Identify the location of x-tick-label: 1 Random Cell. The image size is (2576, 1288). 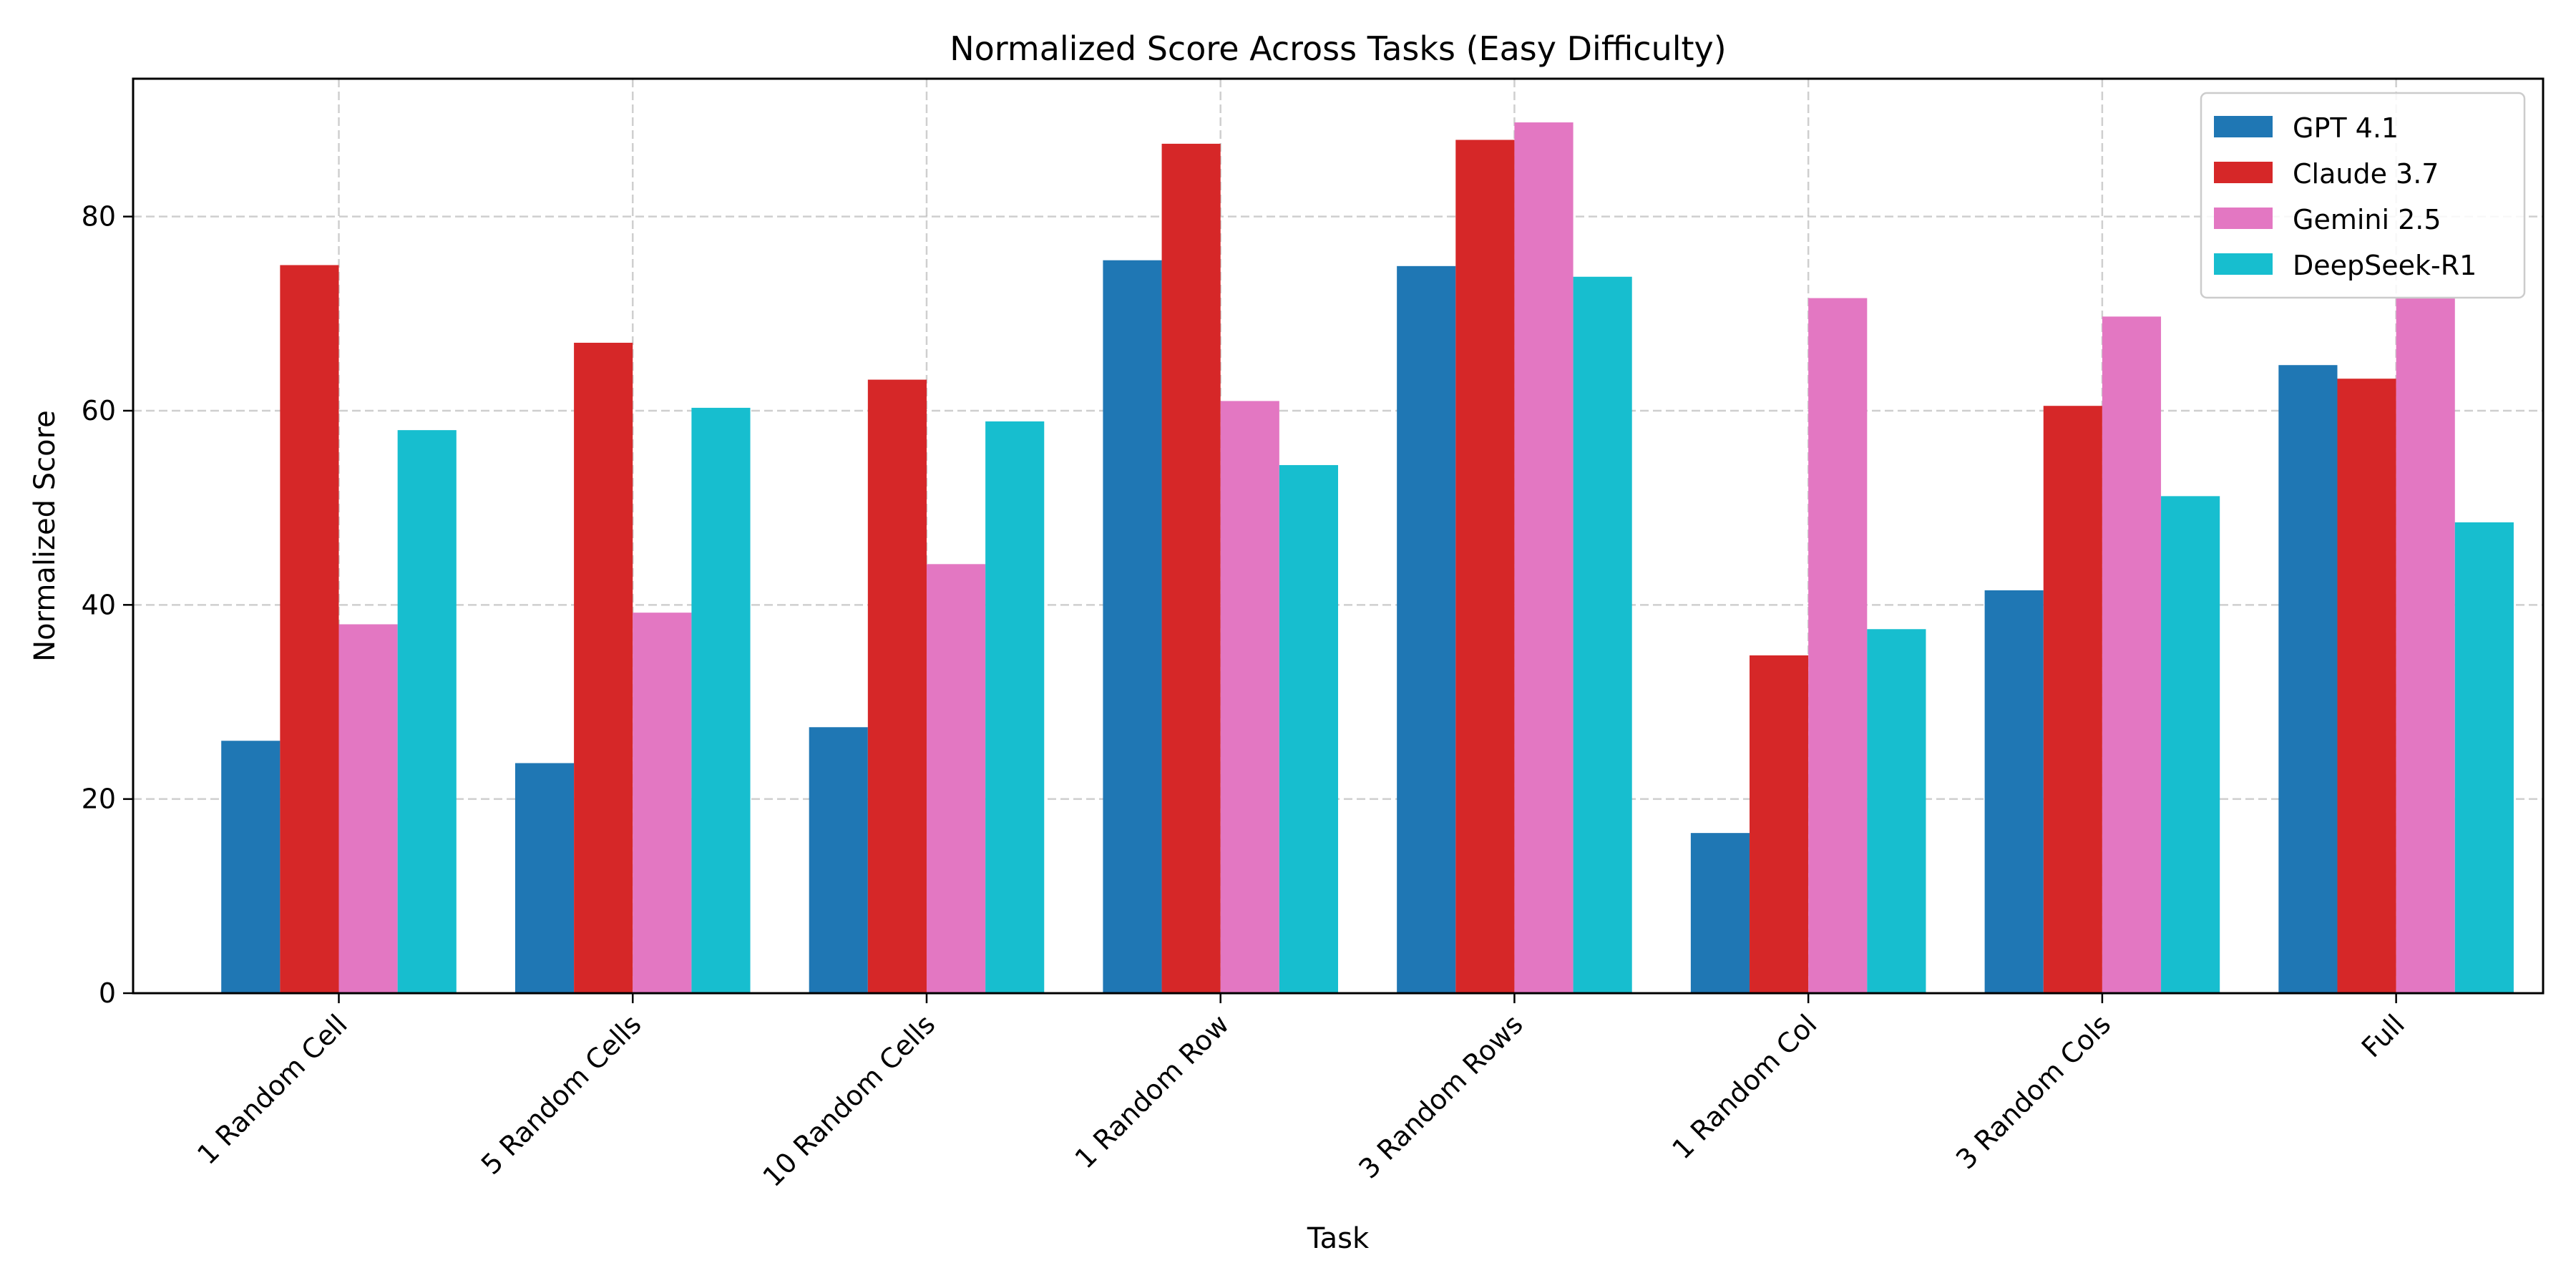
(272, 1089).